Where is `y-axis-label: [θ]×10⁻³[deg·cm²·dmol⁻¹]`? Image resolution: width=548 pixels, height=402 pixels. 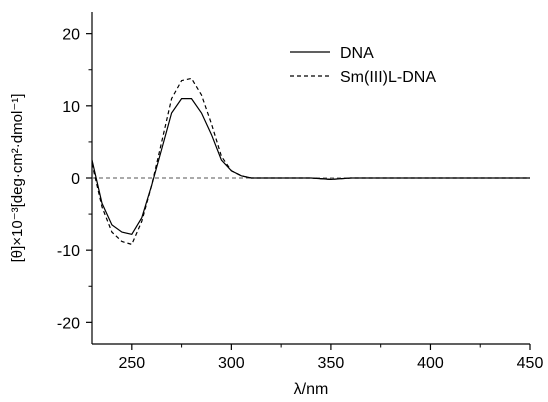
y-axis-label: [θ]×10⁻³[deg·cm²·dmol⁻¹] is located at coordinates (17, 178).